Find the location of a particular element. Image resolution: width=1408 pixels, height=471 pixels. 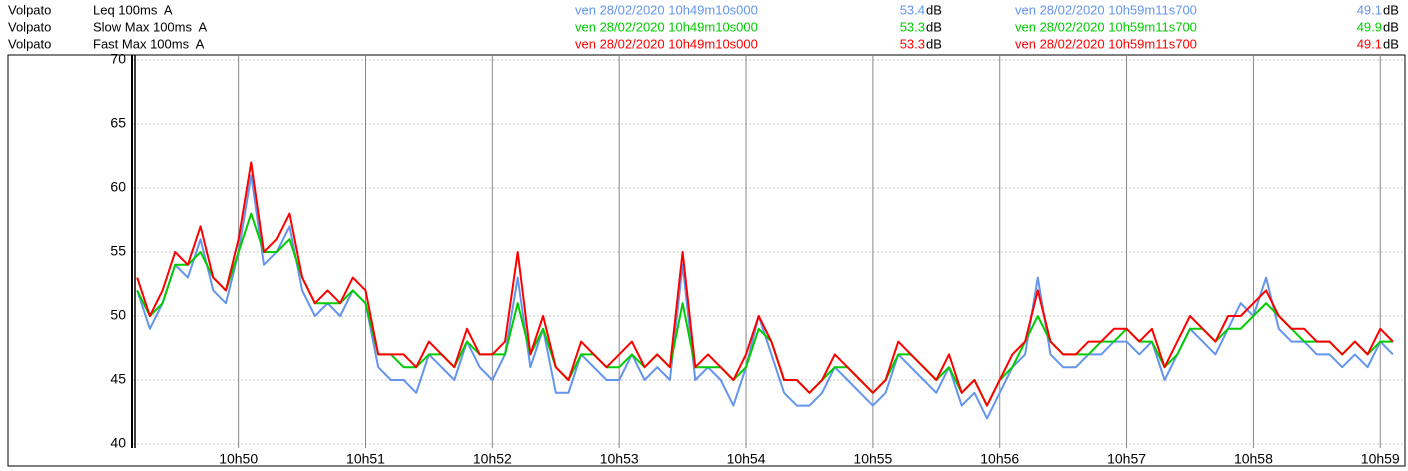

x-tick-label: 10h56 is located at coordinates (999, 459).